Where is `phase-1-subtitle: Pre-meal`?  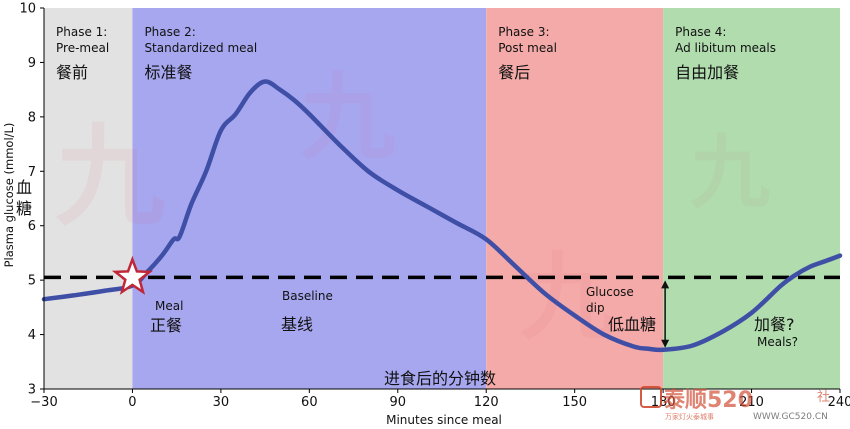
phase-1-subtitle: Pre-meal is located at coordinates (82, 48).